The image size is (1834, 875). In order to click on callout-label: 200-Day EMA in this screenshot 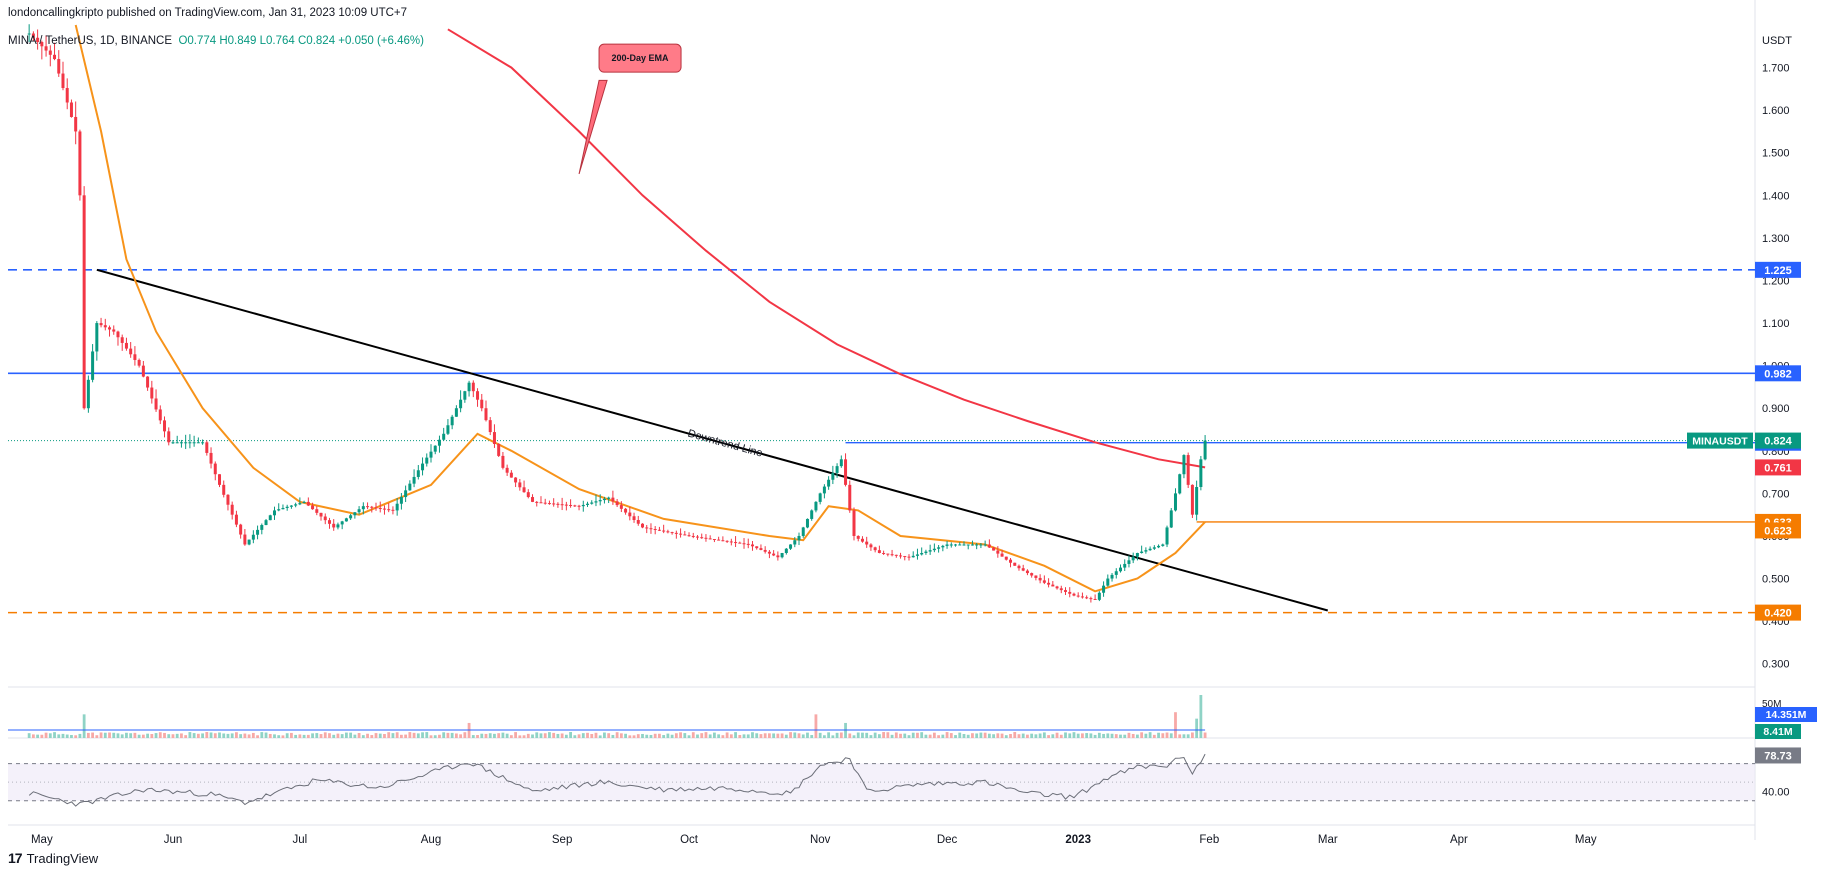, I will do `click(641, 58)`.